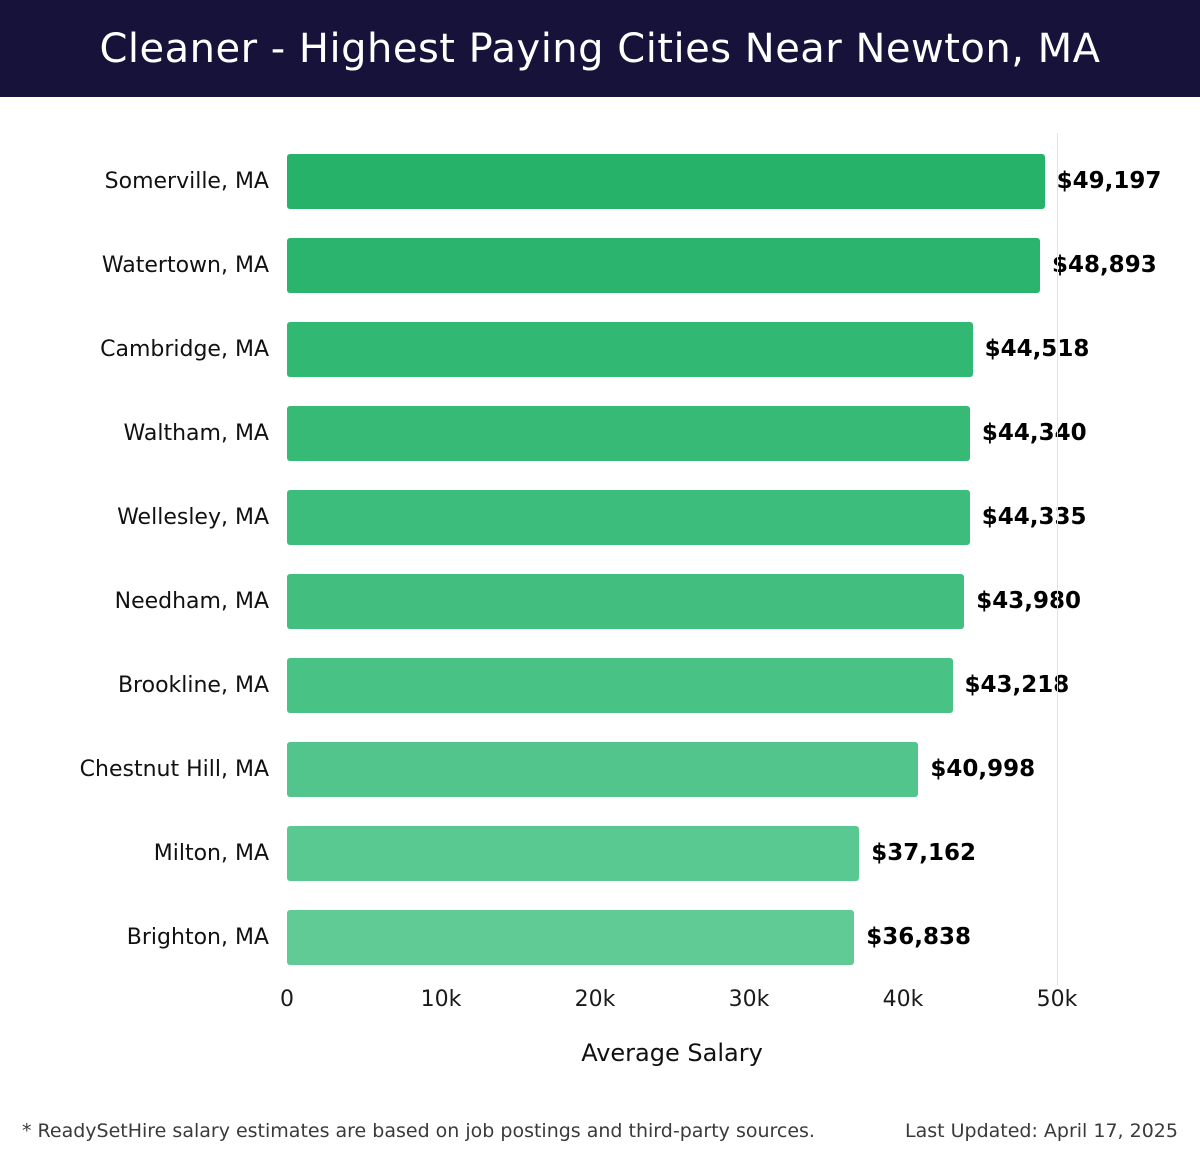 The width and height of the screenshot is (1200, 1158). I want to click on bar-row: Milton, MA $37,162, so click(600, 853).